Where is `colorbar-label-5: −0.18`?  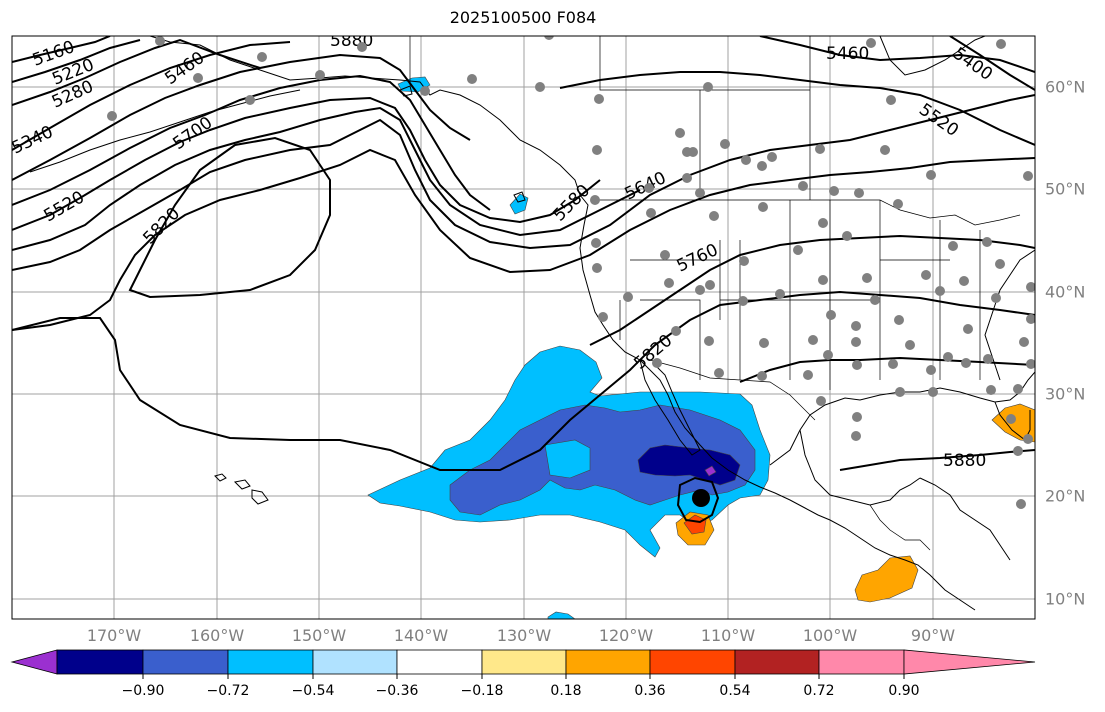
colorbar-label-5: −0.18 is located at coordinates (482, 691).